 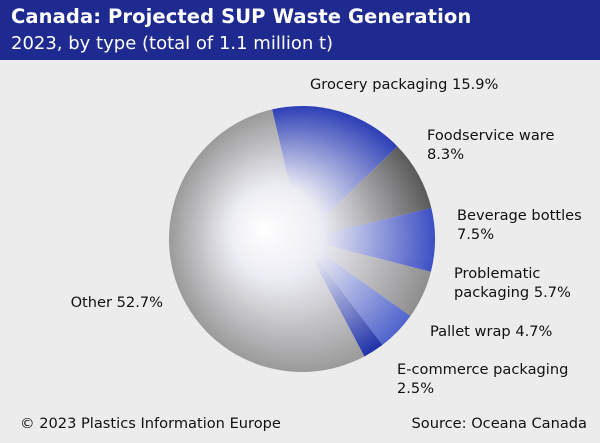 What do you see at coordinates (150, 423) in the screenshot?
I see `copyright-text: © 2023 Plastics Information Europe` at bounding box center [150, 423].